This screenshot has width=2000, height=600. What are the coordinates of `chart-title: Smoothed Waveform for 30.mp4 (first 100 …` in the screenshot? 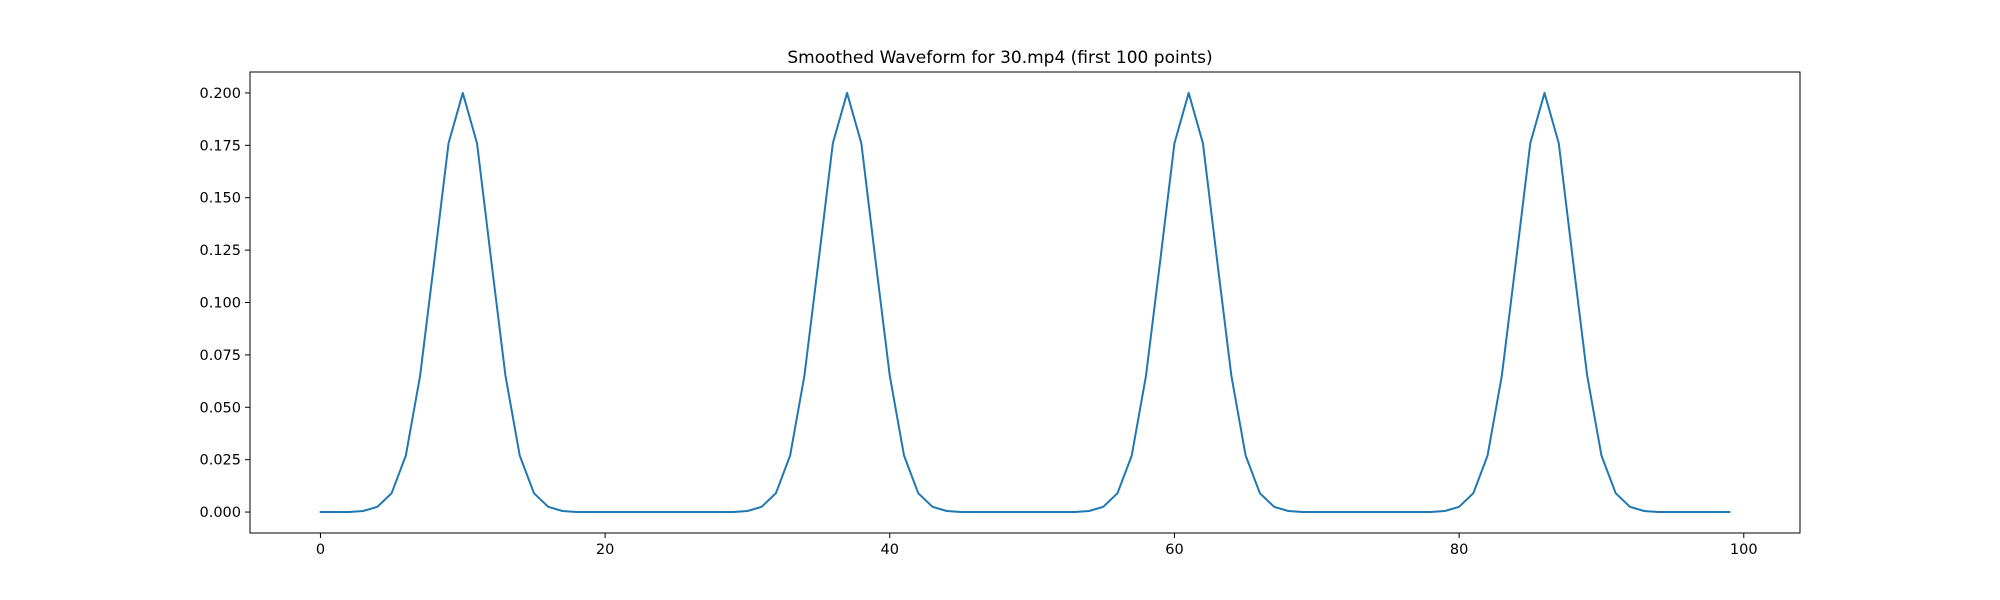 It's located at (999, 58).